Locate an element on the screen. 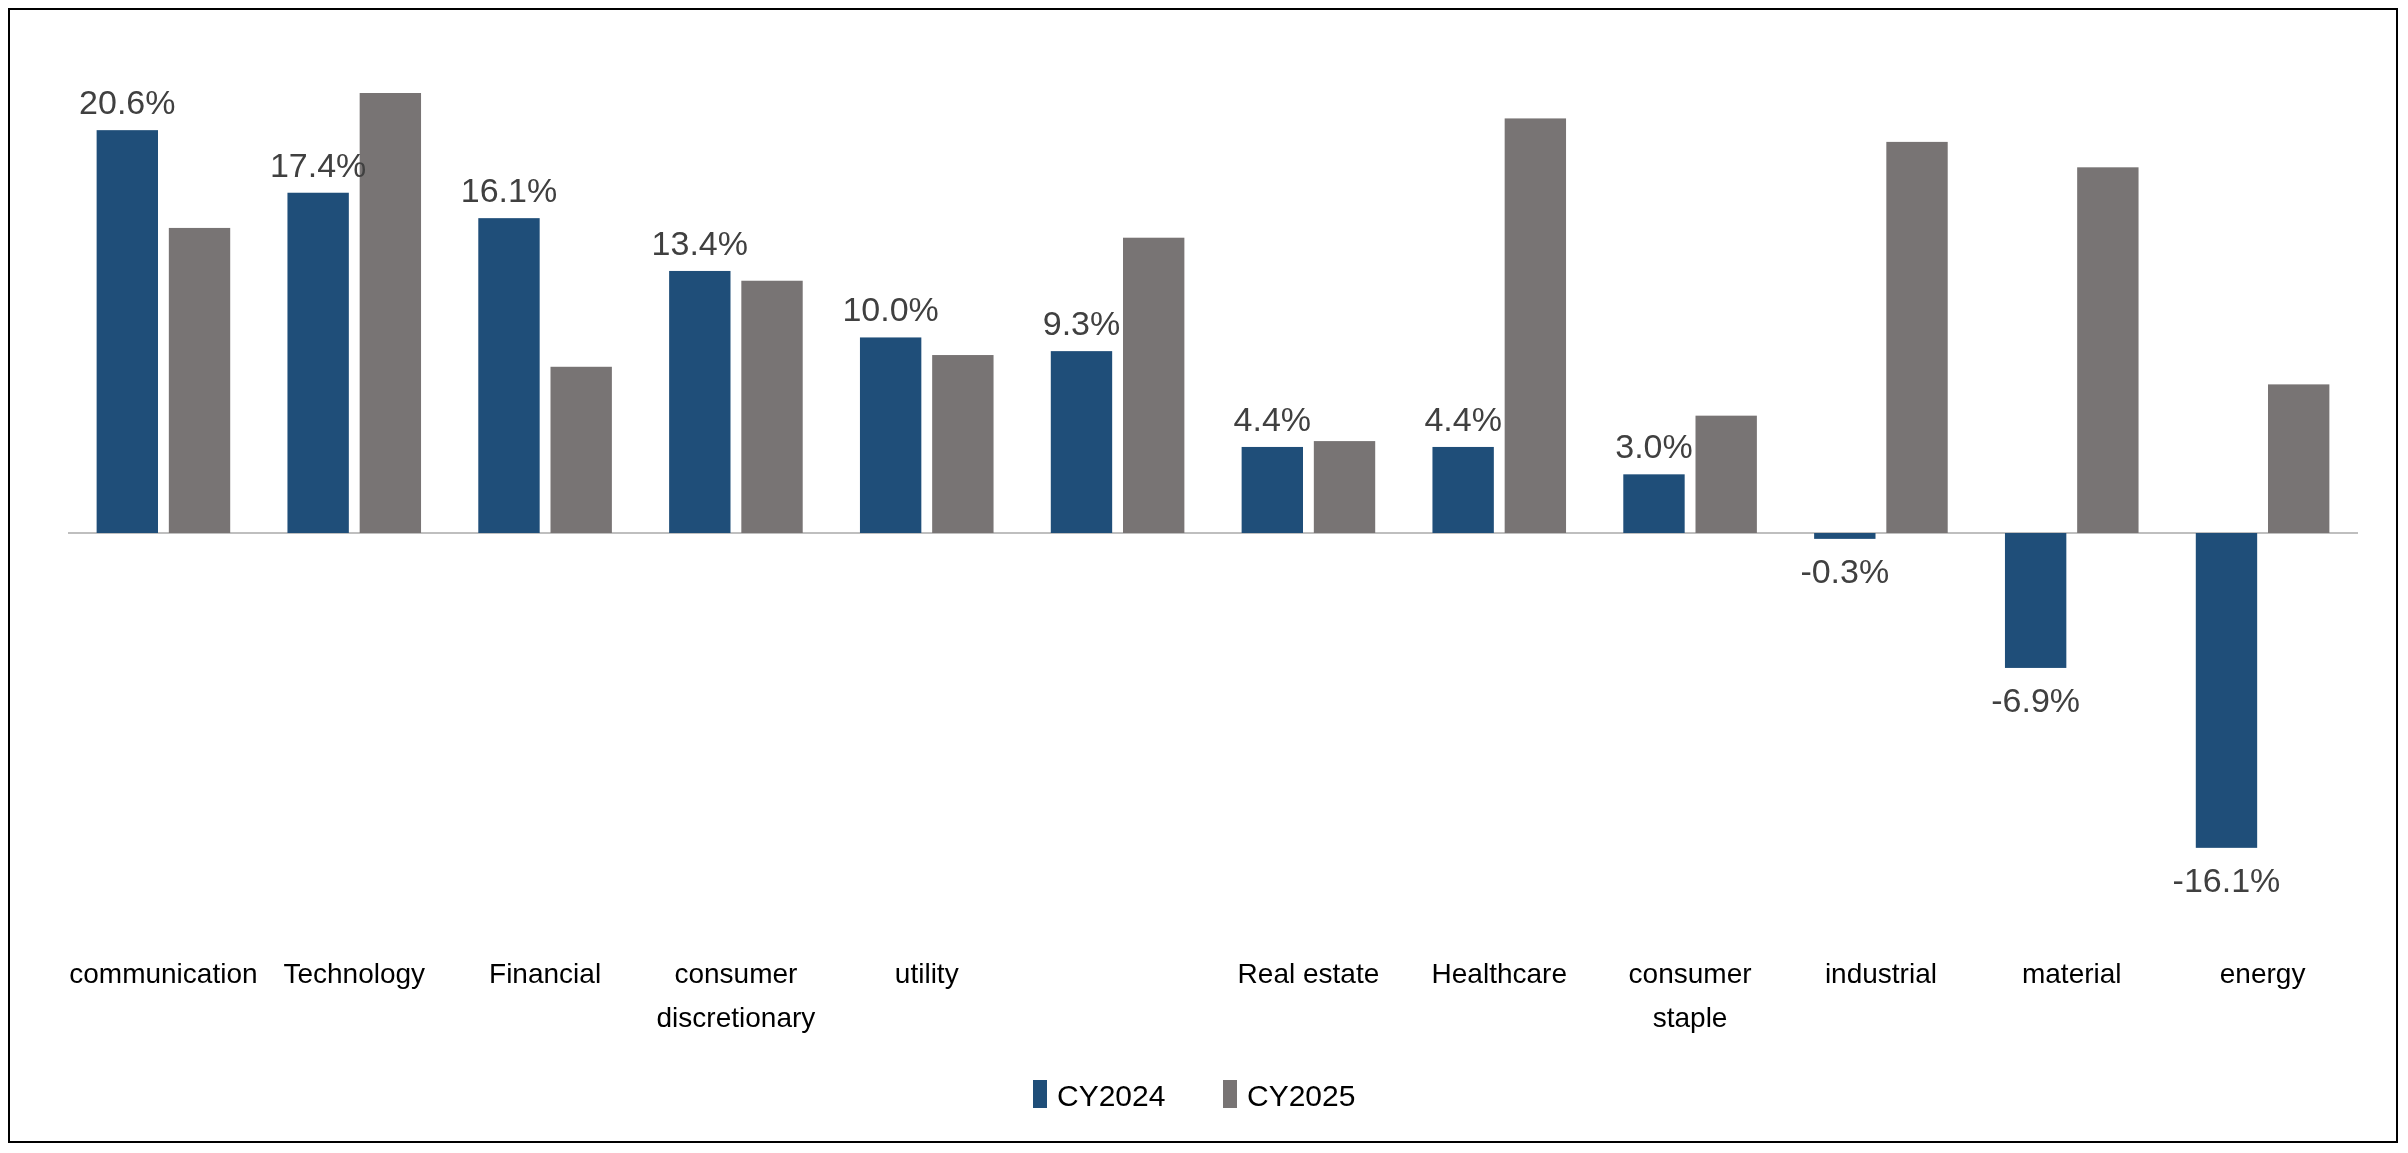 The height and width of the screenshot is (1153, 2408). x-tick-label: Real estate is located at coordinates (1308, 973).